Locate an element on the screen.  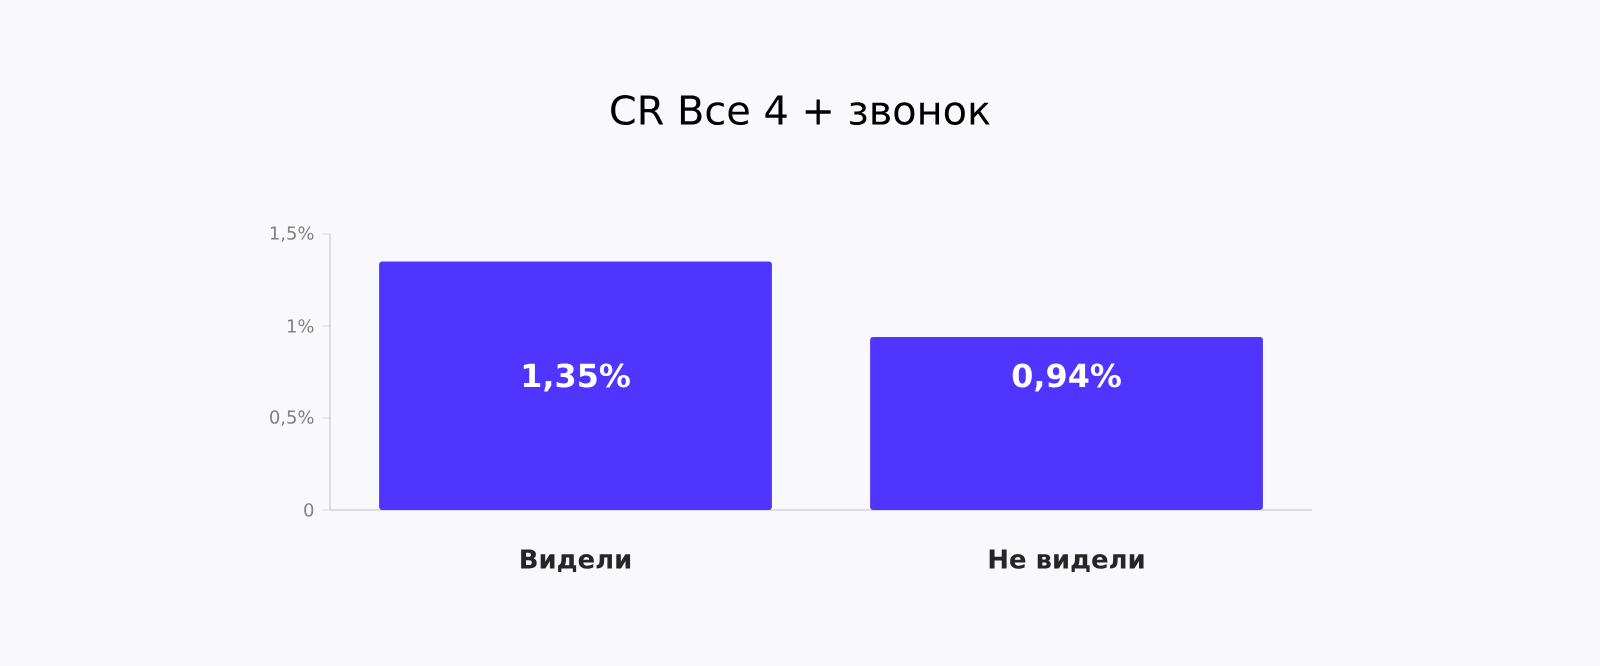
x-tick-label: Видели is located at coordinates (576, 561).